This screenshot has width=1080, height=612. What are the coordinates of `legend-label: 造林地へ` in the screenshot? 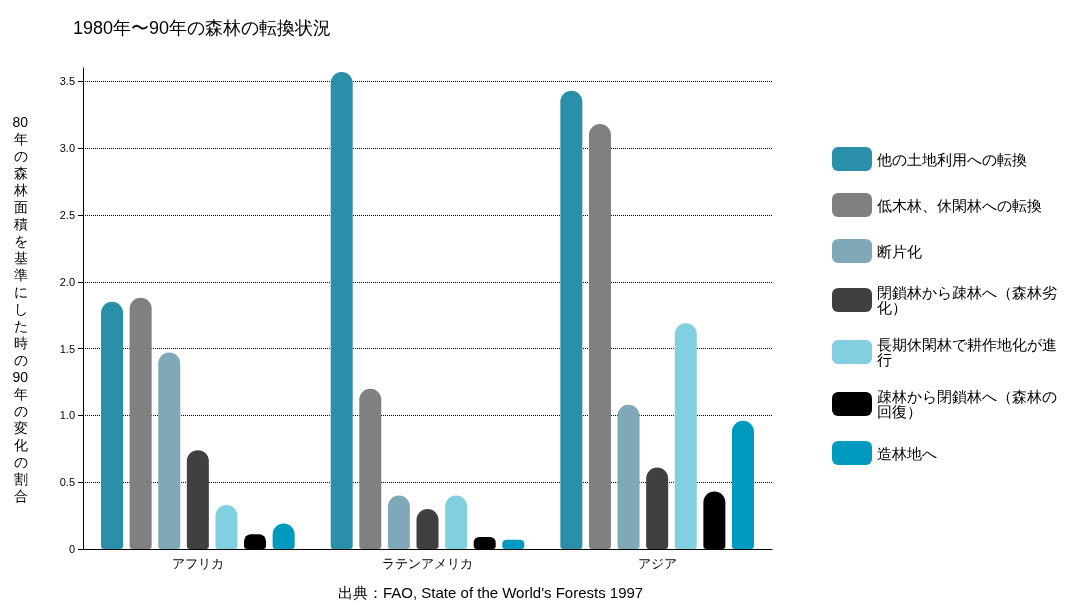 It's located at (907, 453).